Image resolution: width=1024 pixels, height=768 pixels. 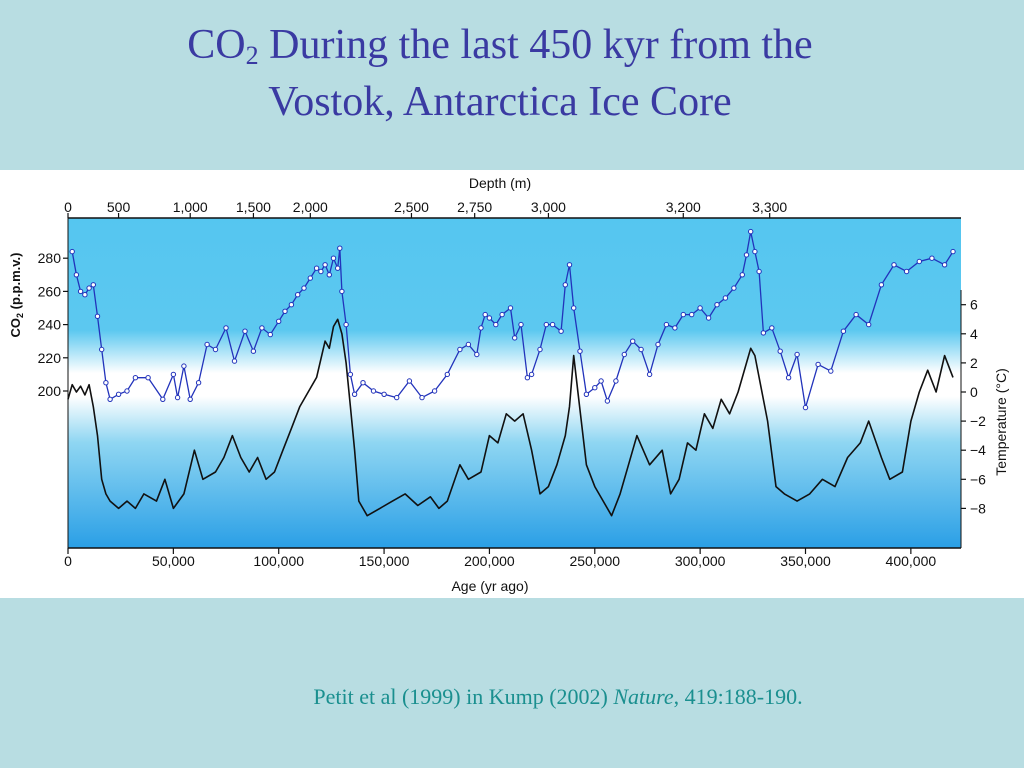 What do you see at coordinates (489, 586) in the screenshot?
I see `x-axis-label: Age (yr ago)` at bounding box center [489, 586].